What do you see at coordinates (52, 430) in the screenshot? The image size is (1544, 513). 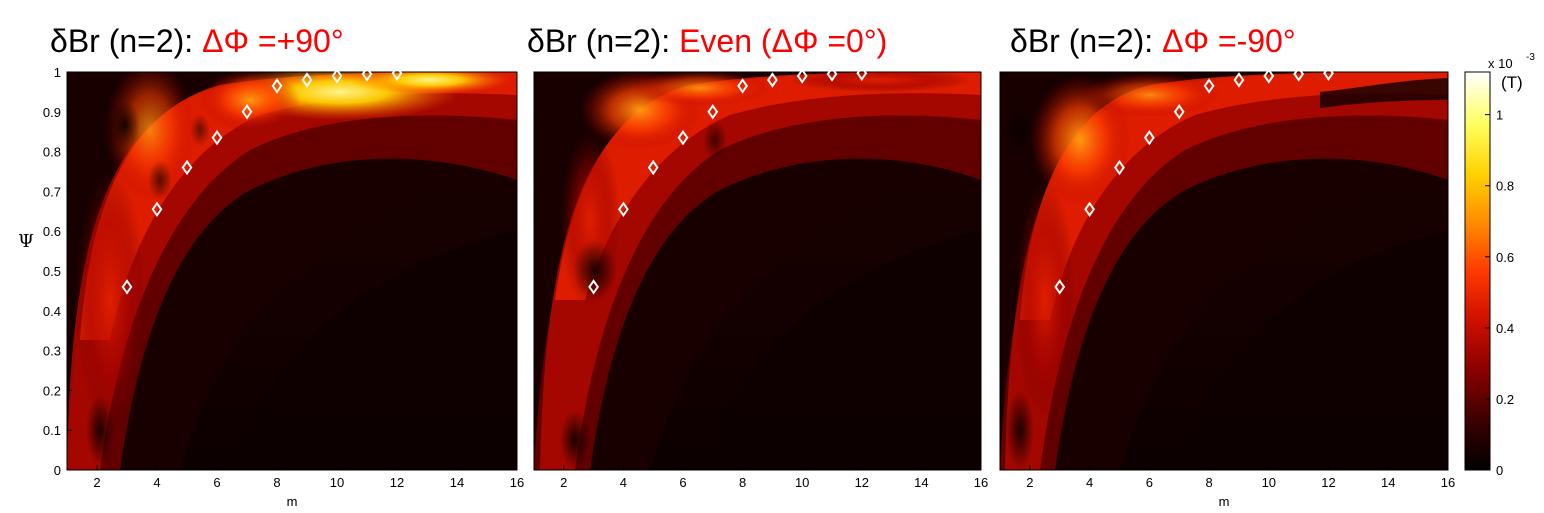 I see `y-tick-label: 0.1` at bounding box center [52, 430].